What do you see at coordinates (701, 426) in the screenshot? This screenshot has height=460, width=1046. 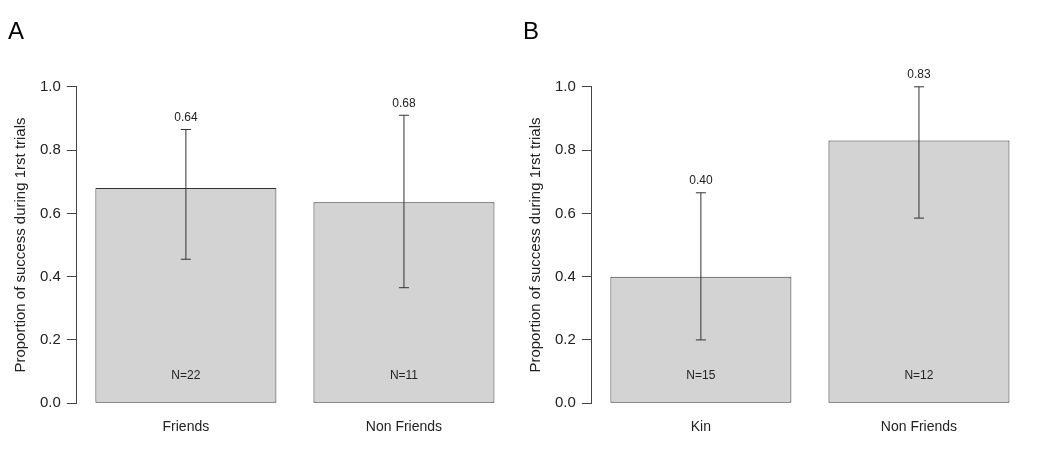 I see `x-tick-label: Kin` at bounding box center [701, 426].